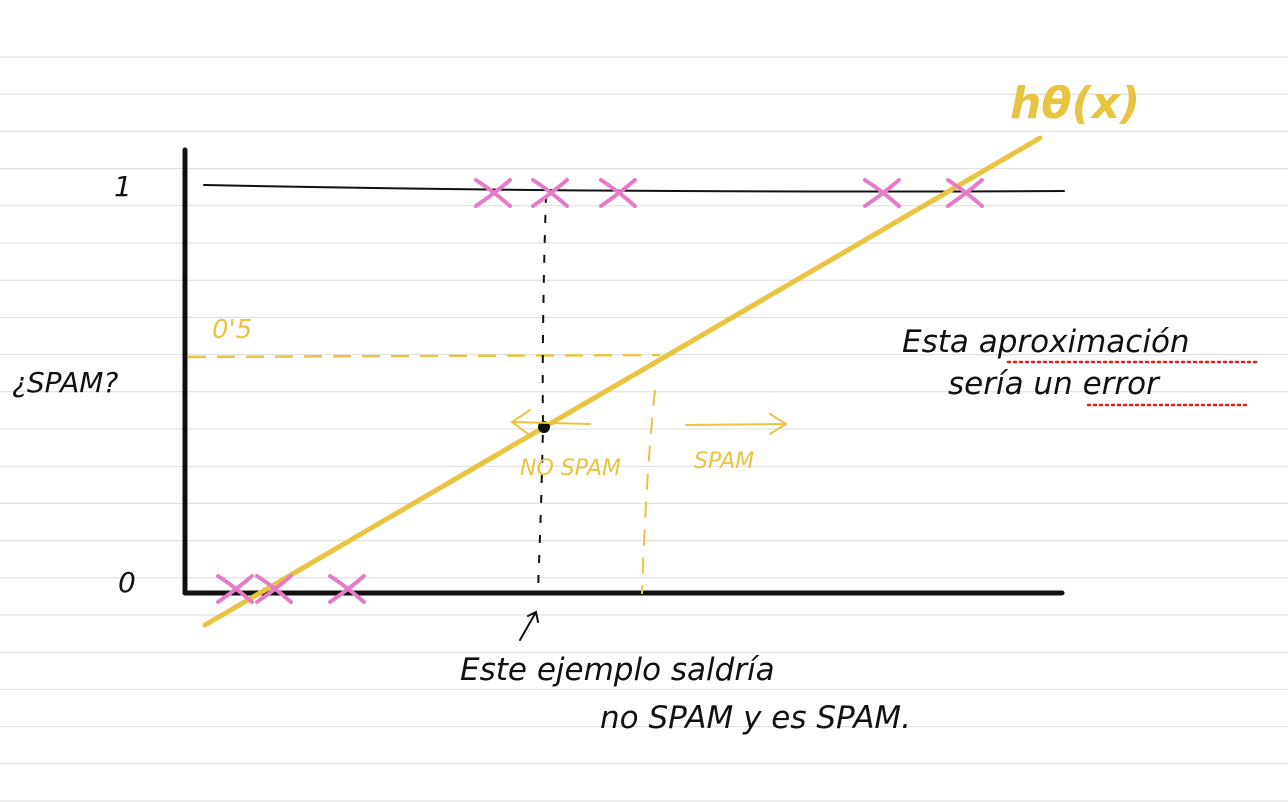 This screenshot has height=802, width=1288. What do you see at coordinates (529, 625) in the screenshot?
I see `example-pointer-arrow` at bounding box center [529, 625].